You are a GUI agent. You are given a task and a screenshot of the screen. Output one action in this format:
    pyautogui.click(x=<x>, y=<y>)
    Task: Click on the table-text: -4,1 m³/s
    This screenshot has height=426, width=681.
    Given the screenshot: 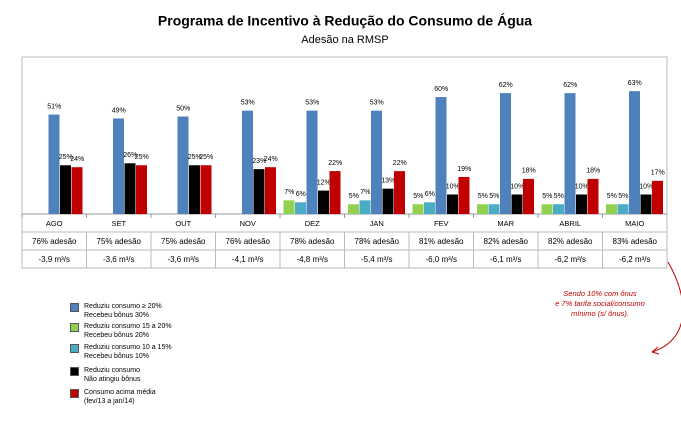 What is the action you would take?
    pyautogui.click(x=248, y=259)
    